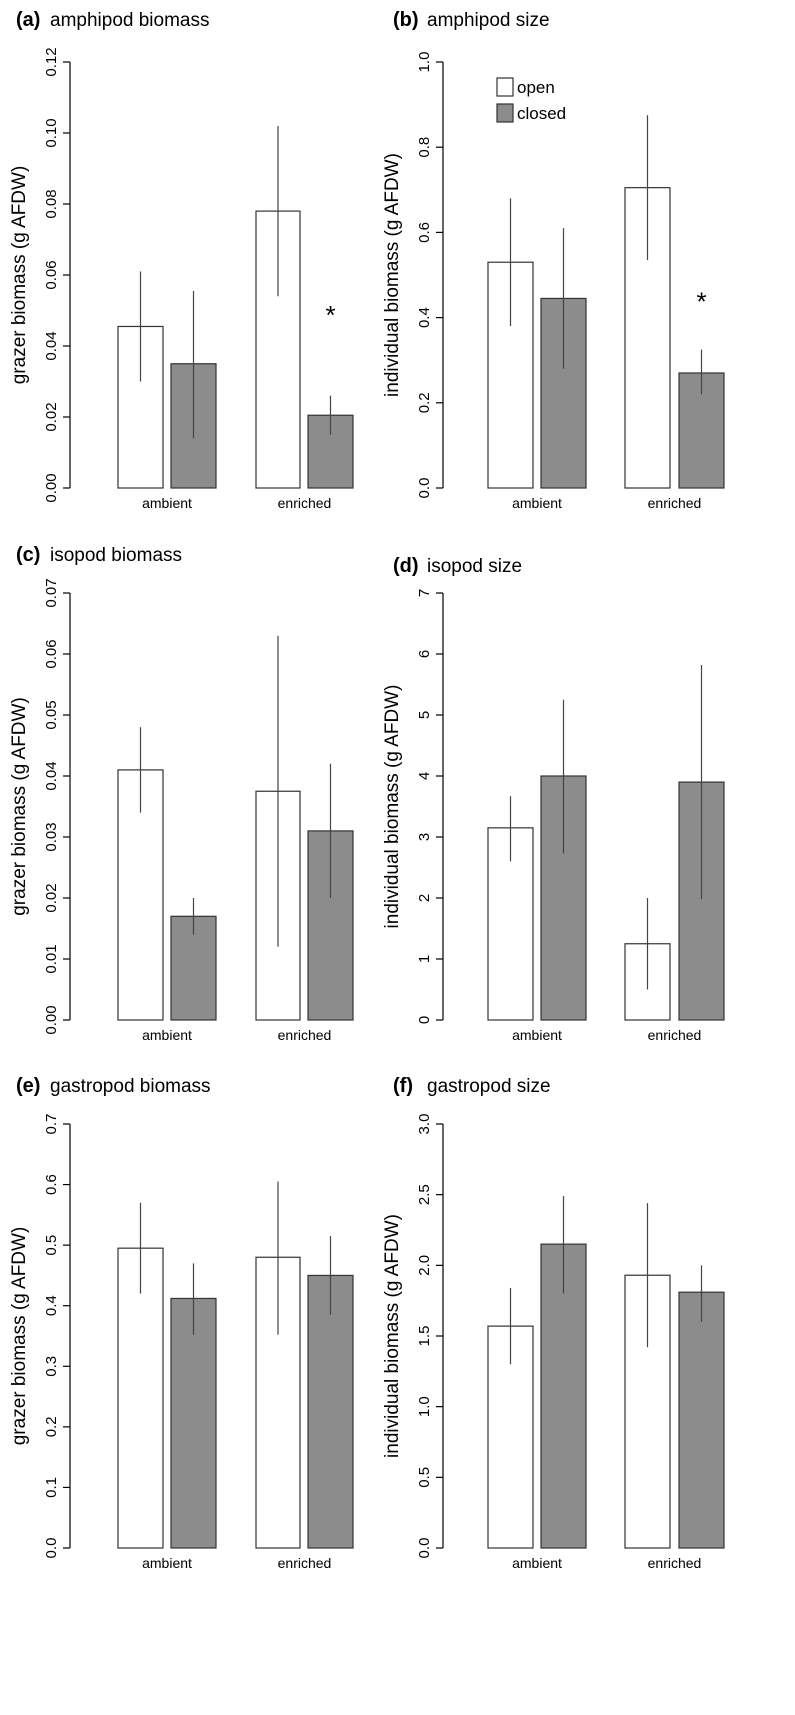 The height and width of the screenshot is (1715, 795). I want to click on panel-b-x-label-enriched: enriched, so click(675, 503).